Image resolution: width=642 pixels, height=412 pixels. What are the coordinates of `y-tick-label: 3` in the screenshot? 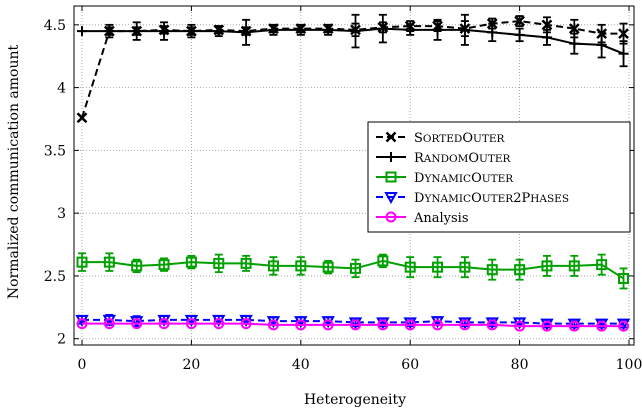 It's located at (61, 214).